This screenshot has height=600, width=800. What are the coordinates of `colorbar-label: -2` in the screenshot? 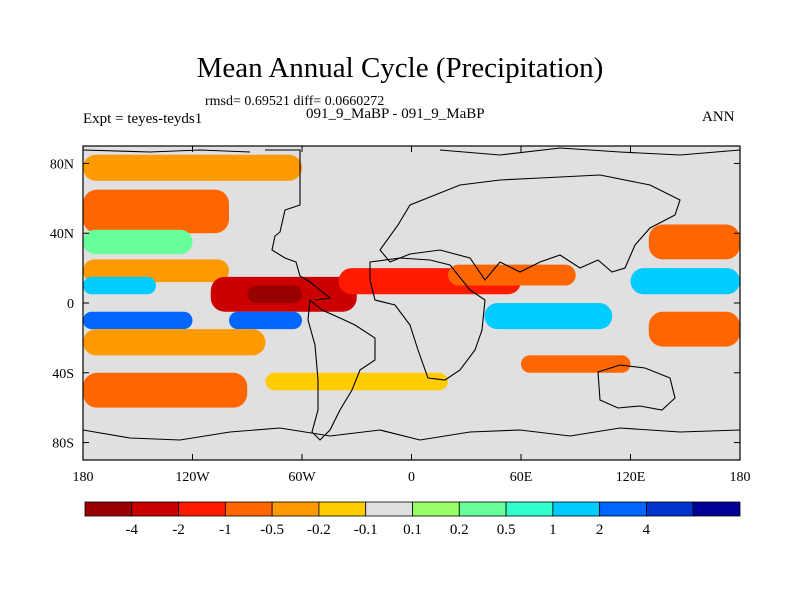 It's located at (178, 530).